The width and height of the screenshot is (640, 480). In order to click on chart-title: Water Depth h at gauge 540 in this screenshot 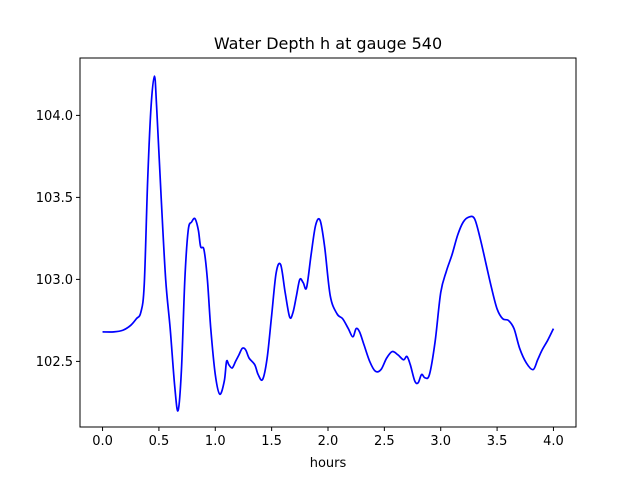, I will do `click(328, 43)`.